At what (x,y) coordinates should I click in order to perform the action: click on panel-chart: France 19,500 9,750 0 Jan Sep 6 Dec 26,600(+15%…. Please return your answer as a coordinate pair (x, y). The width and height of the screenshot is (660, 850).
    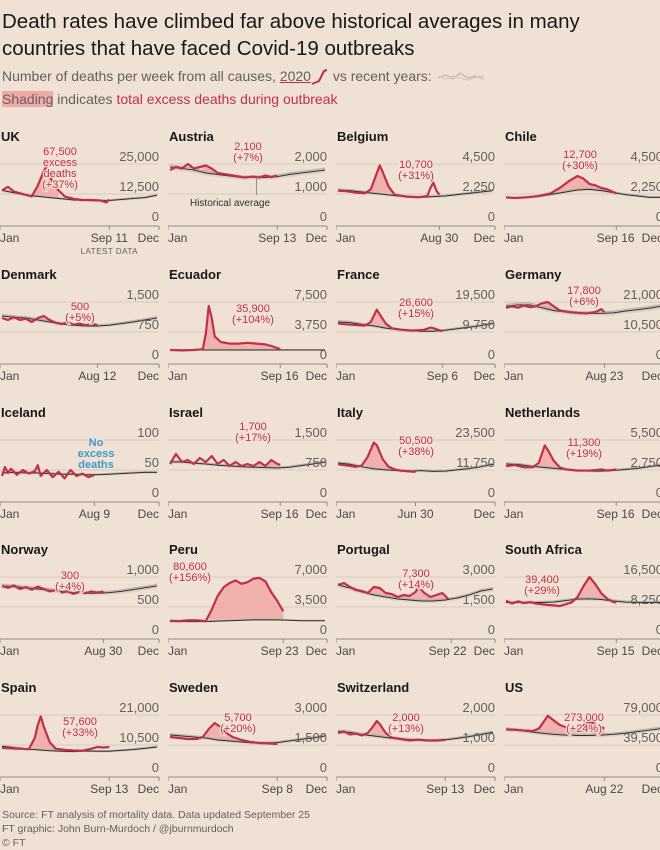
    Looking at the image, I should click on (415, 325).